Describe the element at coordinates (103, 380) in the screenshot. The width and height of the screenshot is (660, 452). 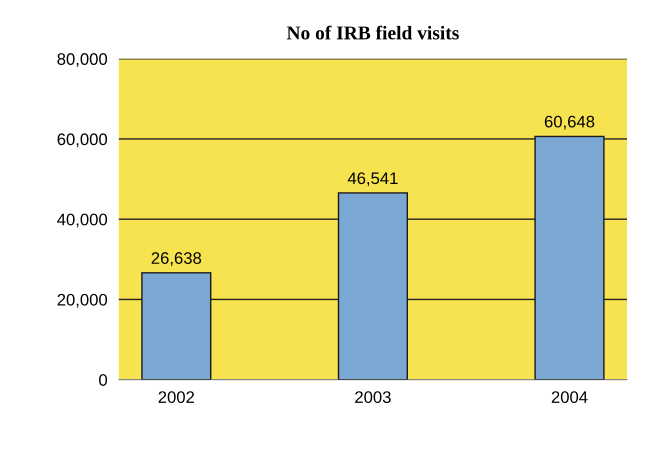
I see `y-tick-label: 0` at that location.